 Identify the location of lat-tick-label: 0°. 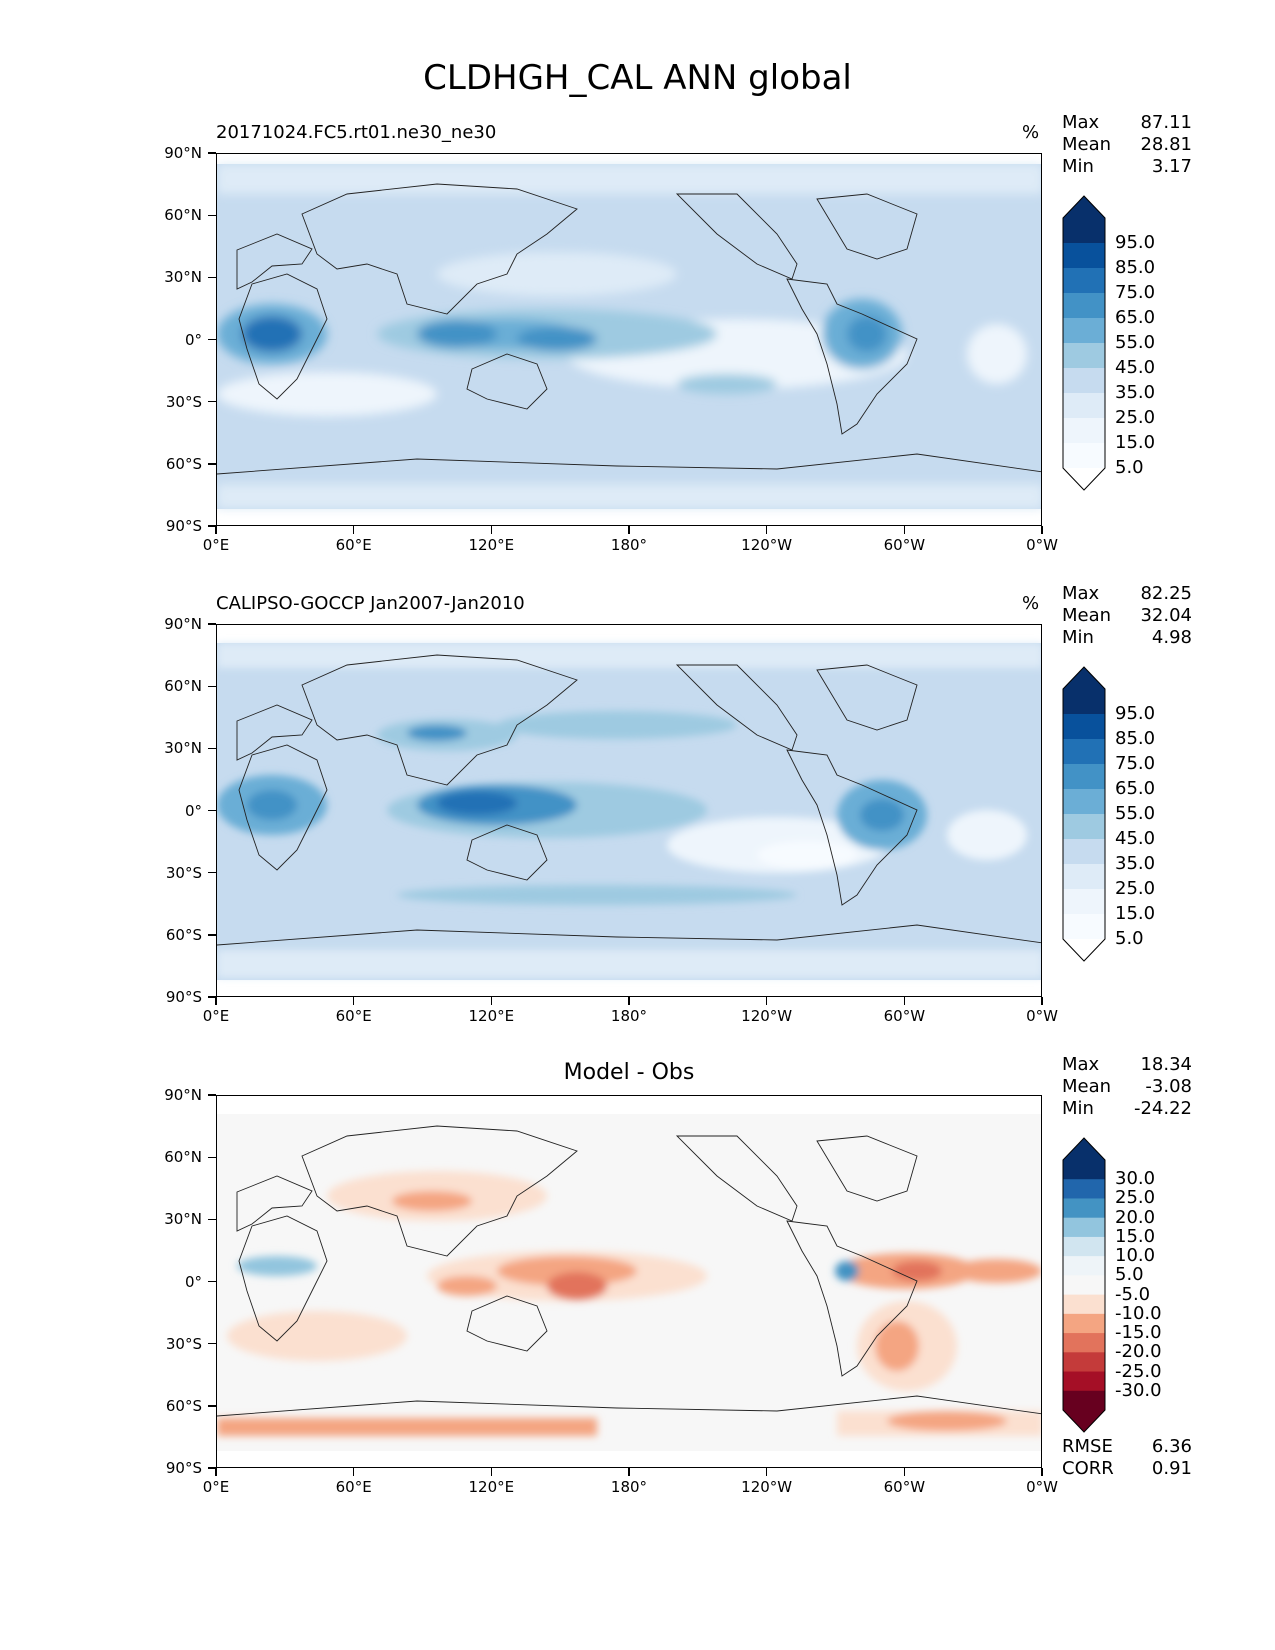
(193, 810).